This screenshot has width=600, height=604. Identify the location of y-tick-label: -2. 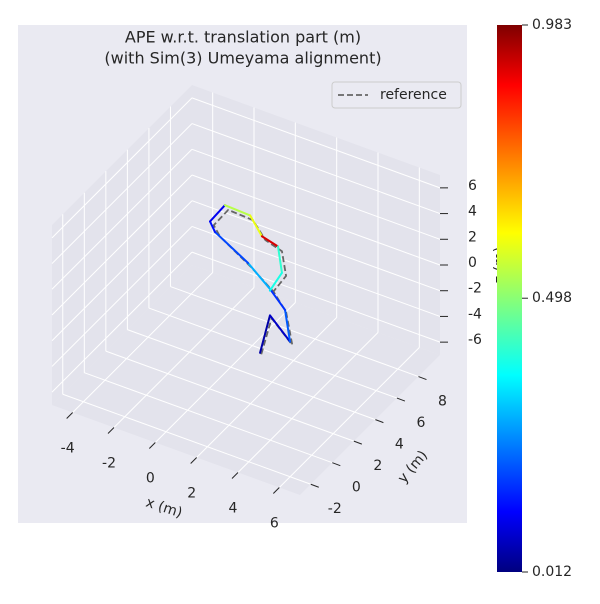
(335, 509).